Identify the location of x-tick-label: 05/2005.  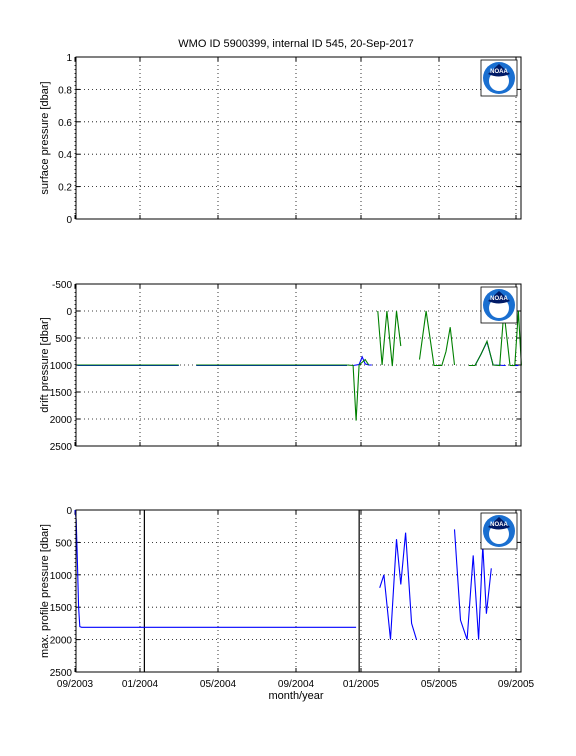
(439, 684).